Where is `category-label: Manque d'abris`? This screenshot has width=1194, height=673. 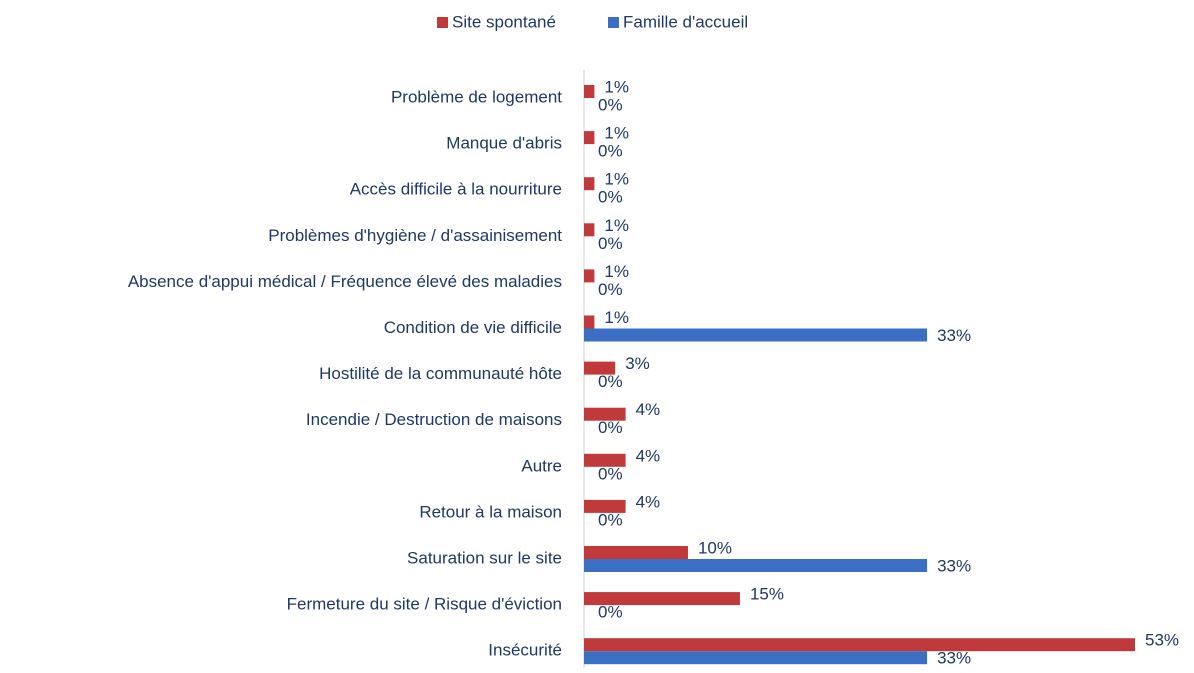 category-label: Manque d'abris is located at coordinates (504, 143).